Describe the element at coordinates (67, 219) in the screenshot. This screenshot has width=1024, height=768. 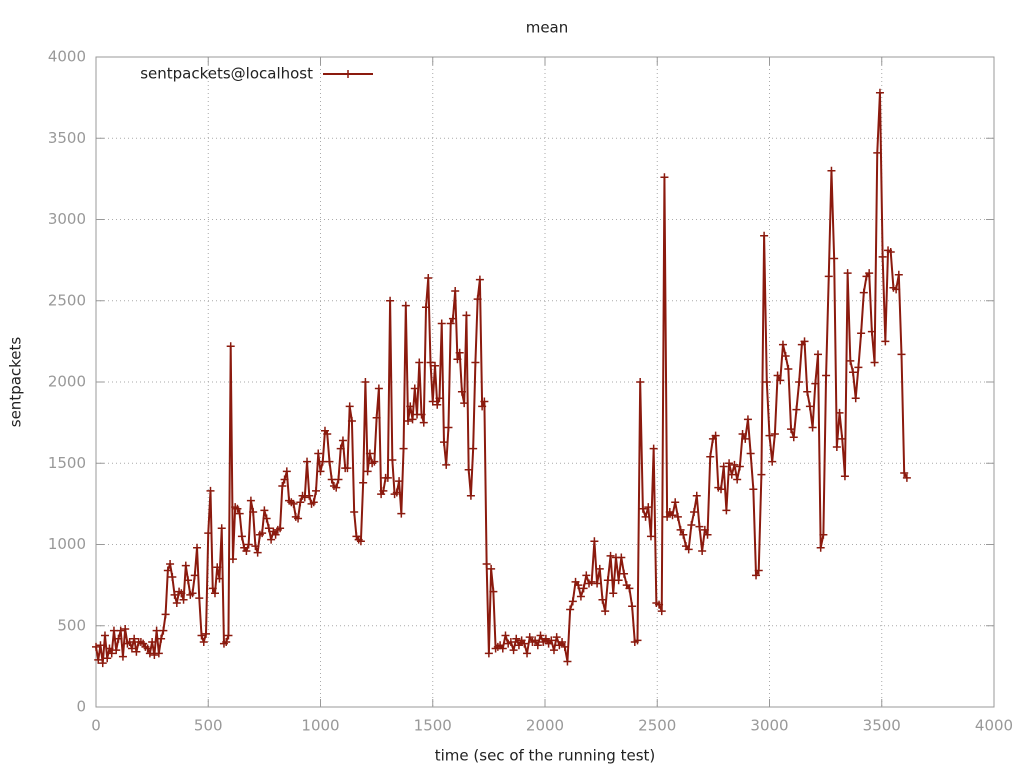
I see `y-tick-label: 3000` at that location.